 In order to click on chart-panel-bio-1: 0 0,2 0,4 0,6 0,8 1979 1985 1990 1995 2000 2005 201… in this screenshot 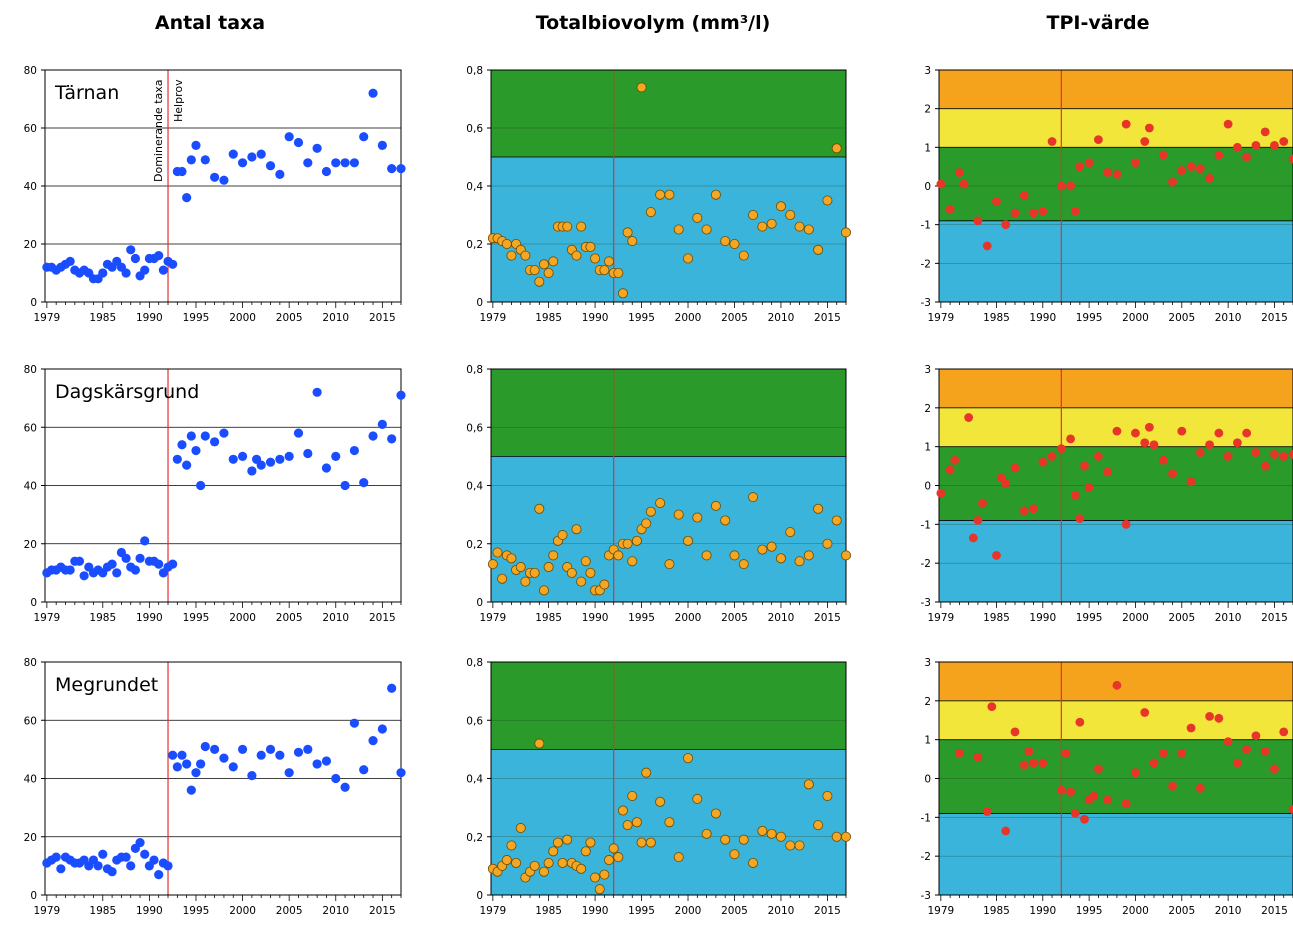, I will do `click(659, 494)`.